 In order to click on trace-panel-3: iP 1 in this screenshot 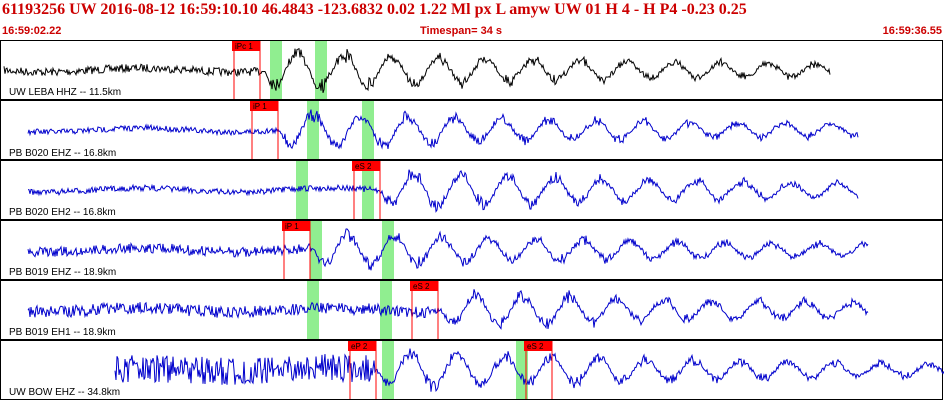, I will do `click(471, 250)`.